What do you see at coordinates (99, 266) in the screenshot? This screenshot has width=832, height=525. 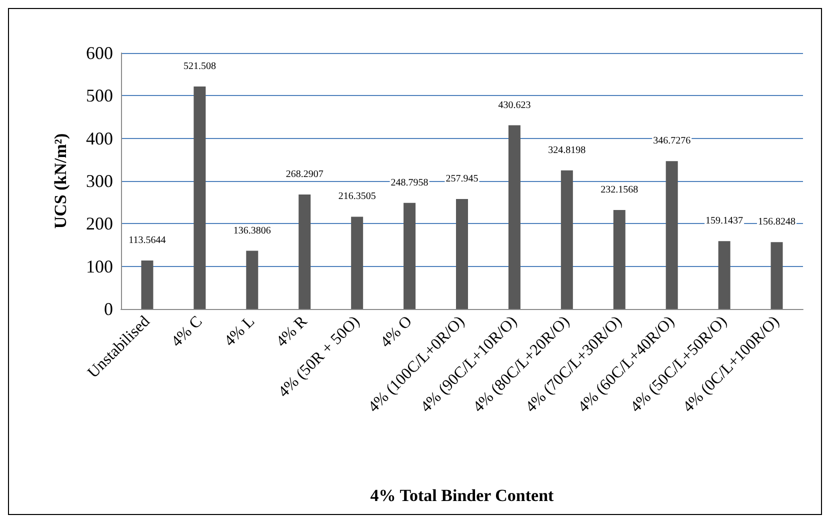 I see `y-tick-label: 100` at bounding box center [99, 266].